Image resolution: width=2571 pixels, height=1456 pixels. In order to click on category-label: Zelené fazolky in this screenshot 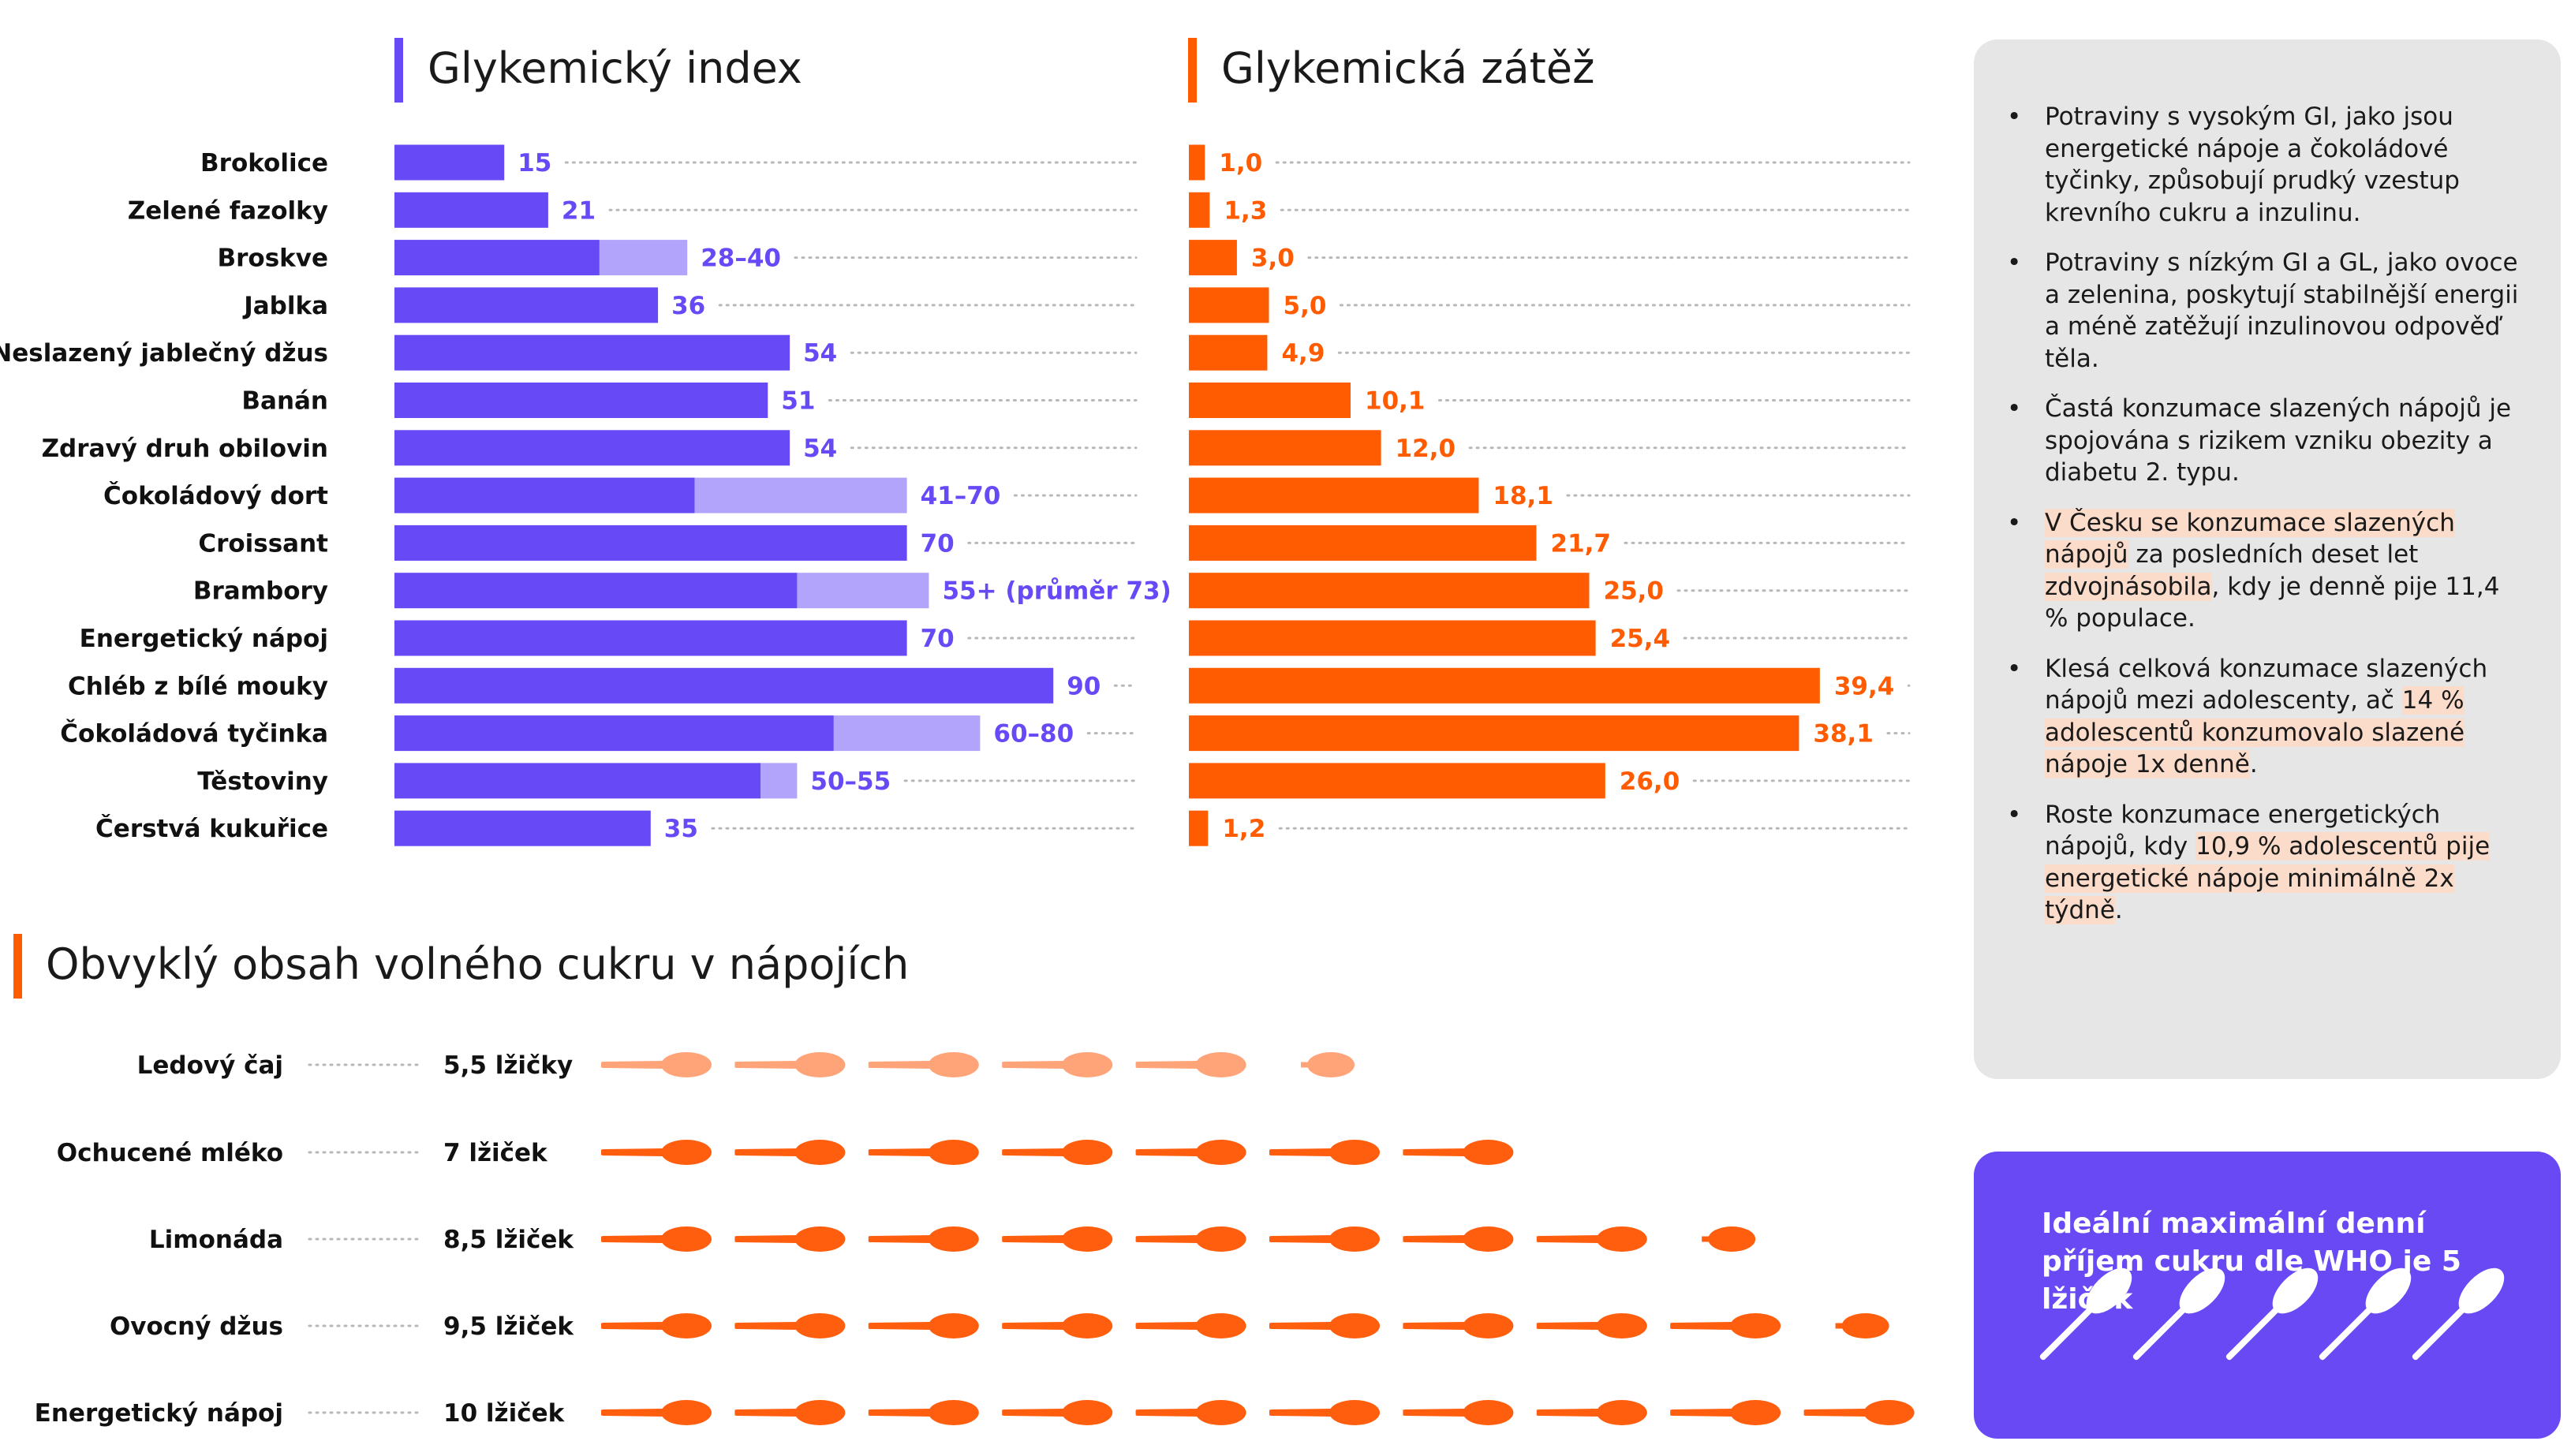, I will do `click(228, 210)`.